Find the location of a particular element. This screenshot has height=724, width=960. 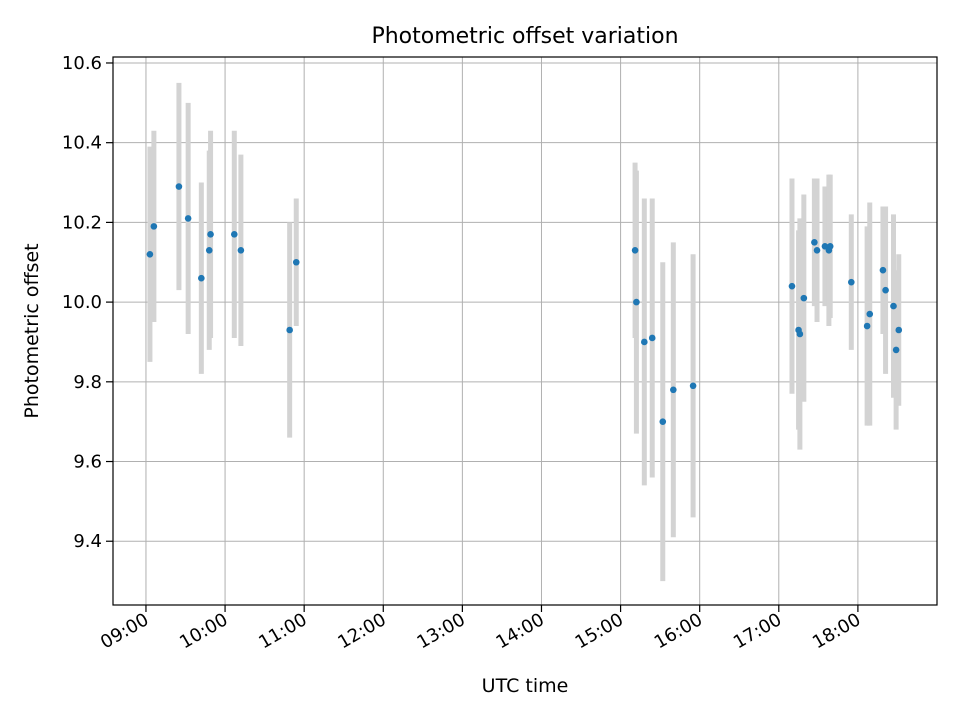

y-tick-label: 10.6 is located at coordinates (82, 63).